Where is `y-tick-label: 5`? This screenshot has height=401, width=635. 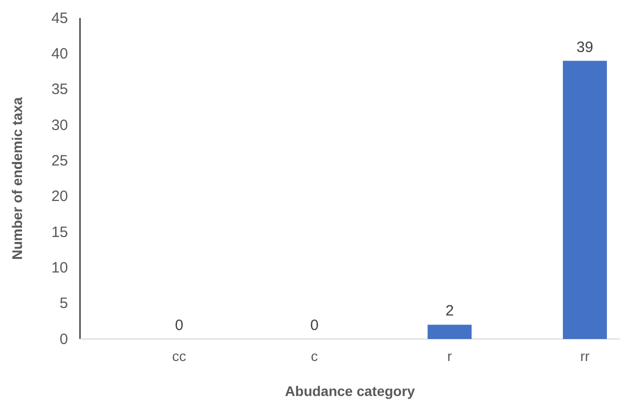
y-tick-label: 5 is located at coordinates (64, 303).